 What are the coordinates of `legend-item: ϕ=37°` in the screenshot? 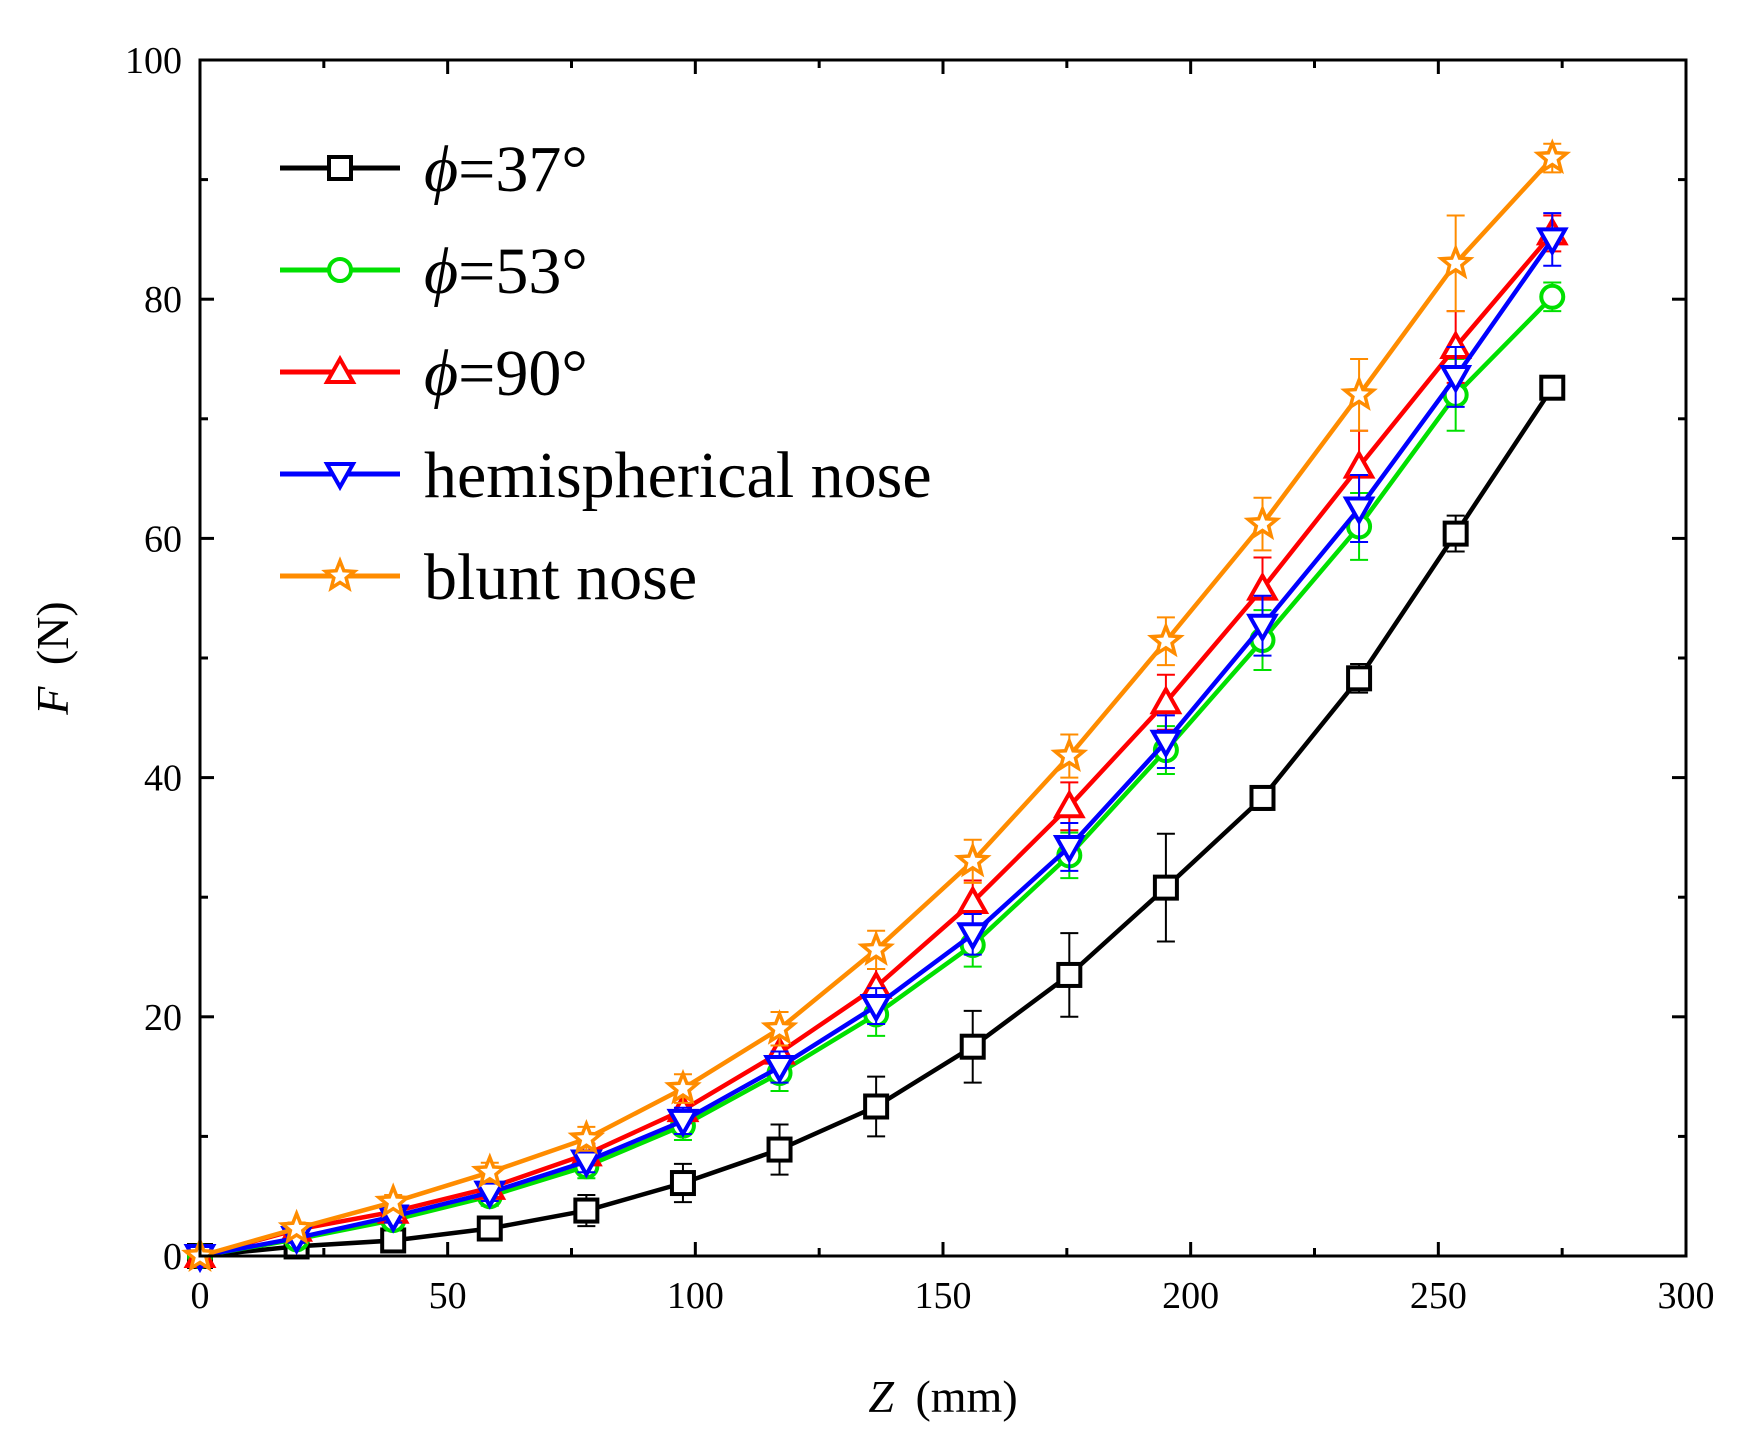 It's located at (434, 169).